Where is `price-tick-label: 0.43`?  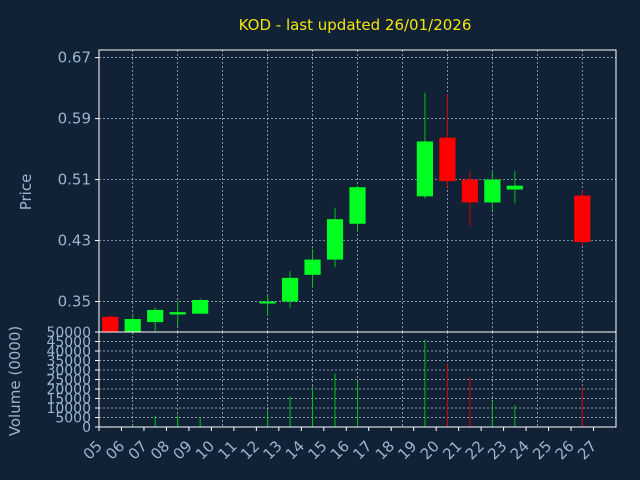 price-tick-label: 0.43 is located at coordinates (74, 241).